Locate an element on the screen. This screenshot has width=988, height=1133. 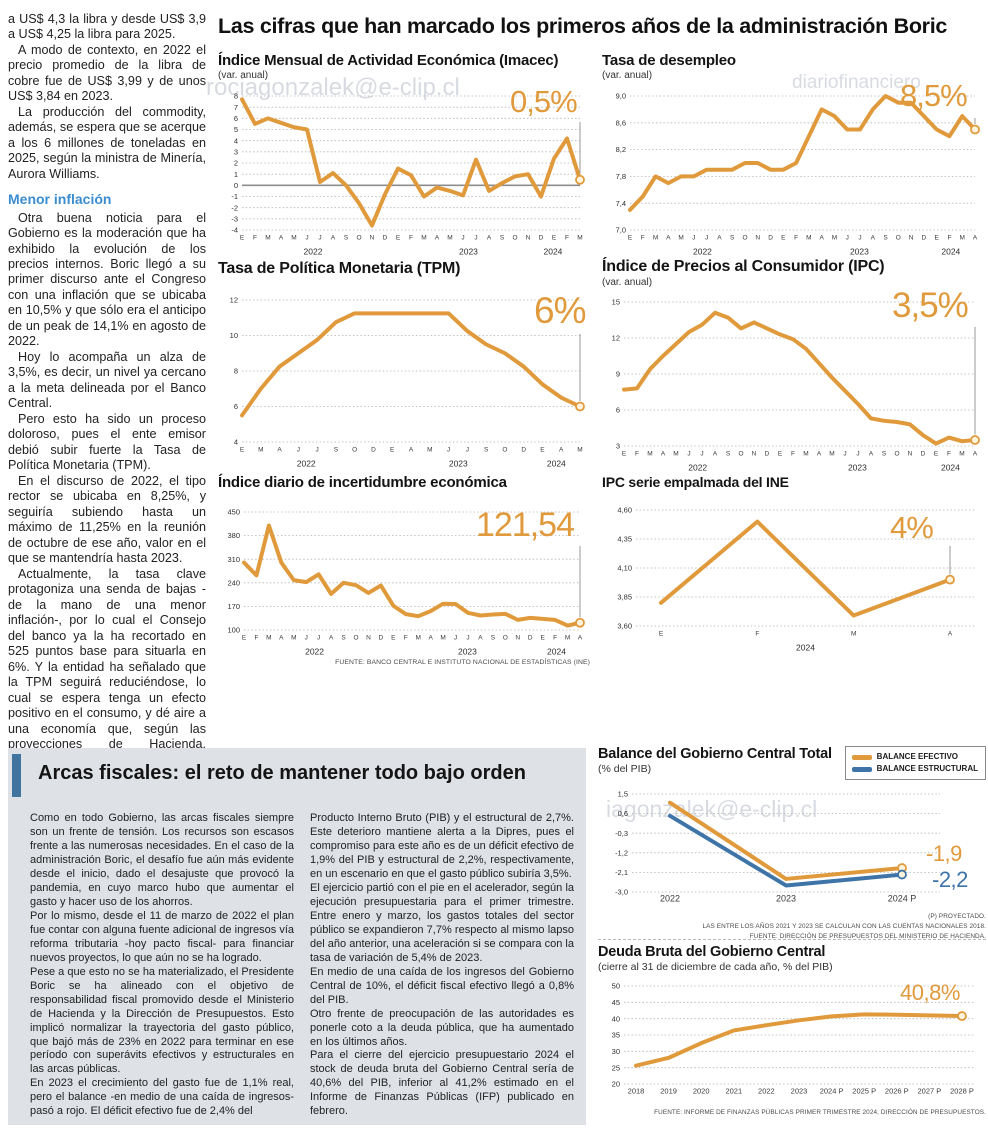
legend-swatch-estructural is located at coordinates (861, 769).